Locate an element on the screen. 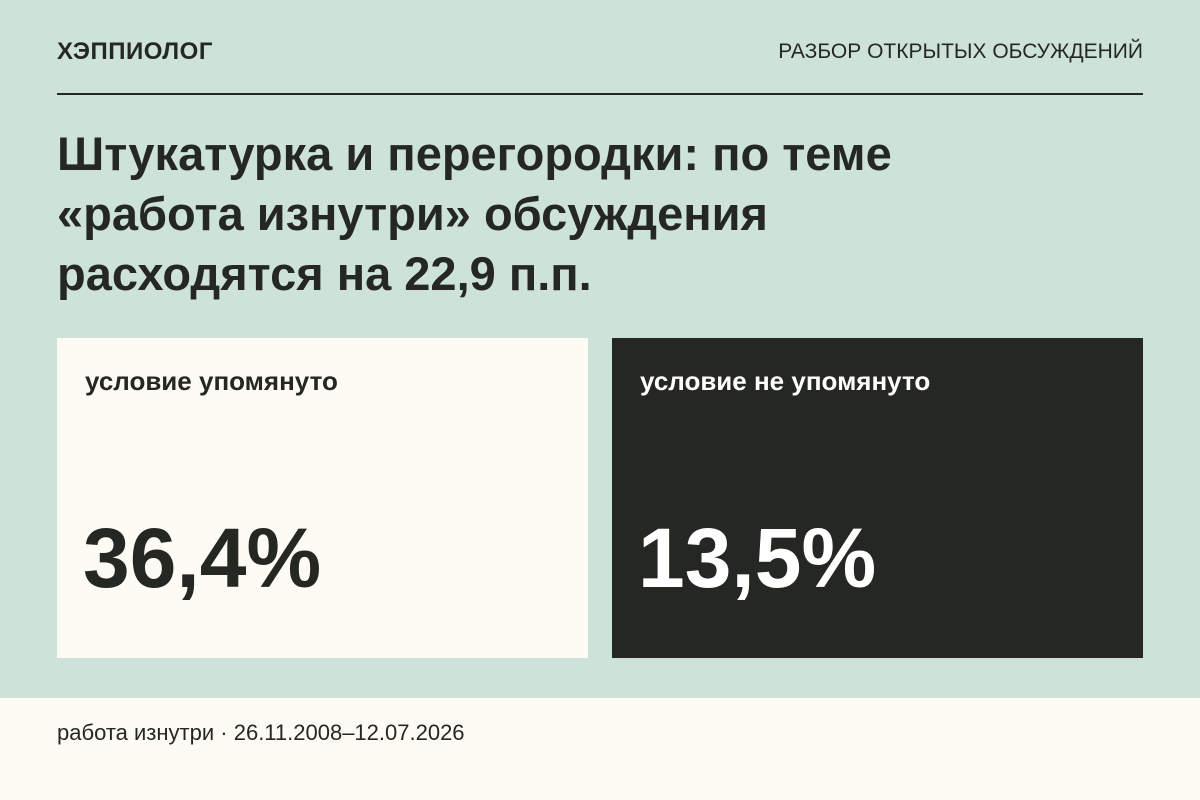  brand: ХЭППИОЛОГ is located at coordinates (135, 51).